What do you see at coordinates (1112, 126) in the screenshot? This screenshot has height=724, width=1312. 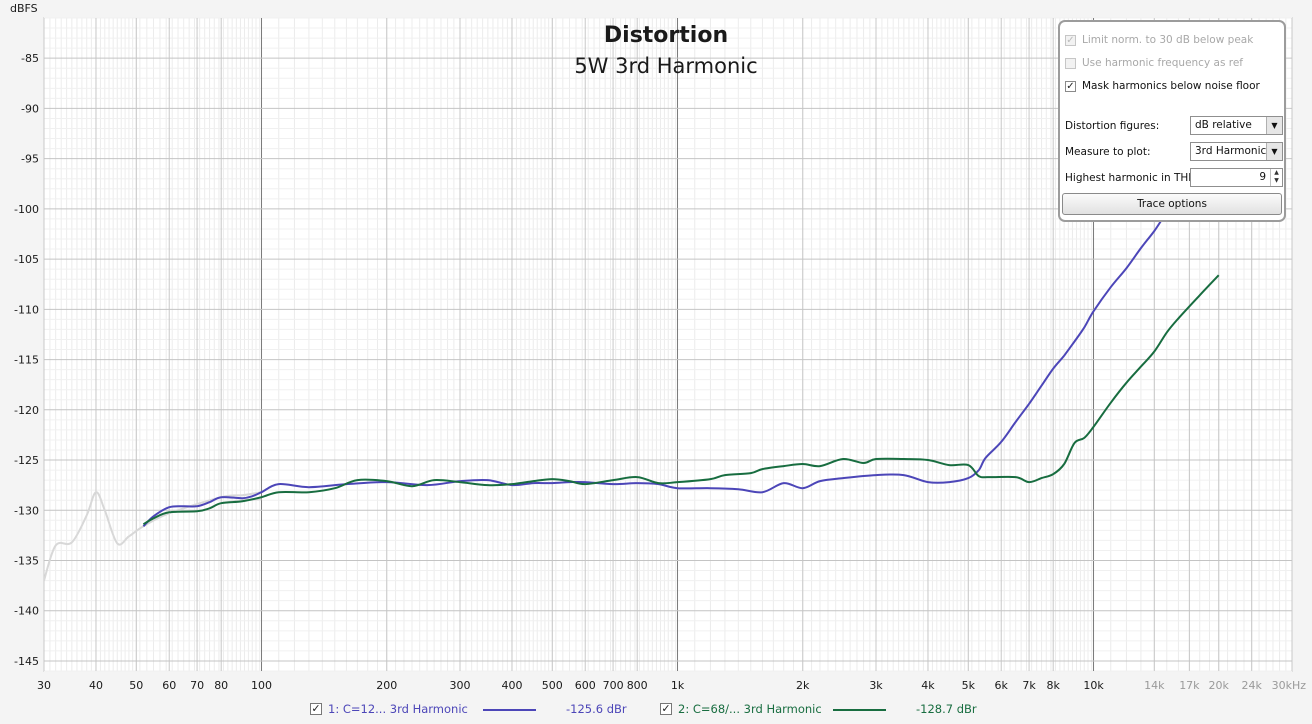 I see `distortion-figures-label: Distortion figures:` at bounding box center [1112, 126].